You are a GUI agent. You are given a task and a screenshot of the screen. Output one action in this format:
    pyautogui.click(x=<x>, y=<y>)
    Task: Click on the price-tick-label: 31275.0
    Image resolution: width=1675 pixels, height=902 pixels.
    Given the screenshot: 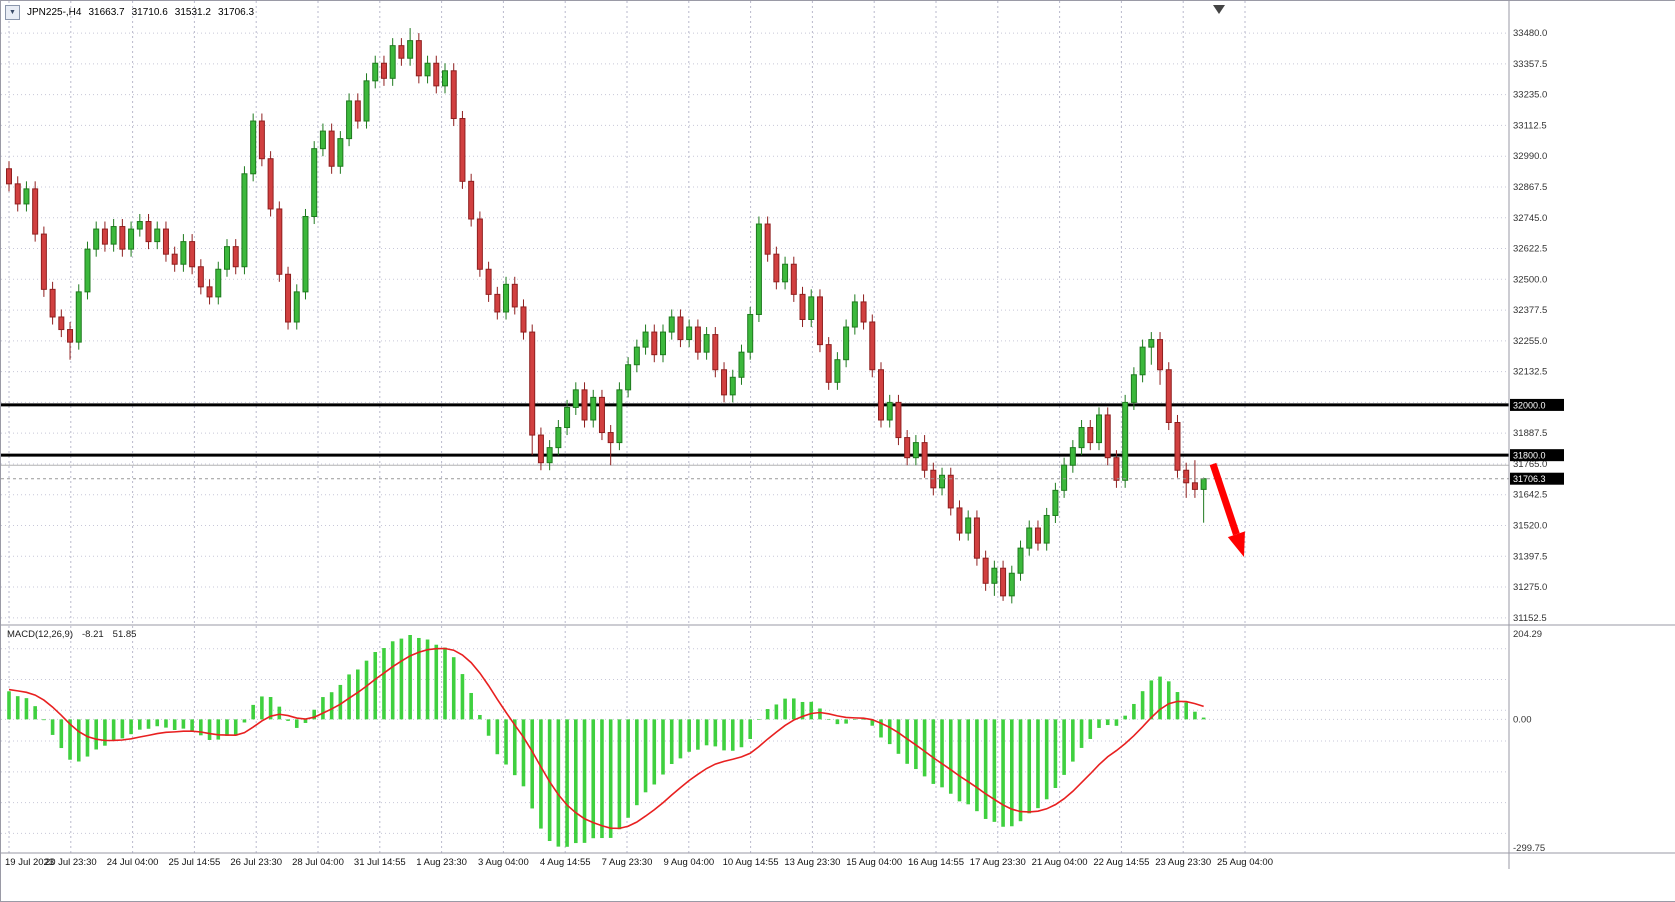 What is the action you would take?
    pyautogui.click(x=1530, y=587)
    